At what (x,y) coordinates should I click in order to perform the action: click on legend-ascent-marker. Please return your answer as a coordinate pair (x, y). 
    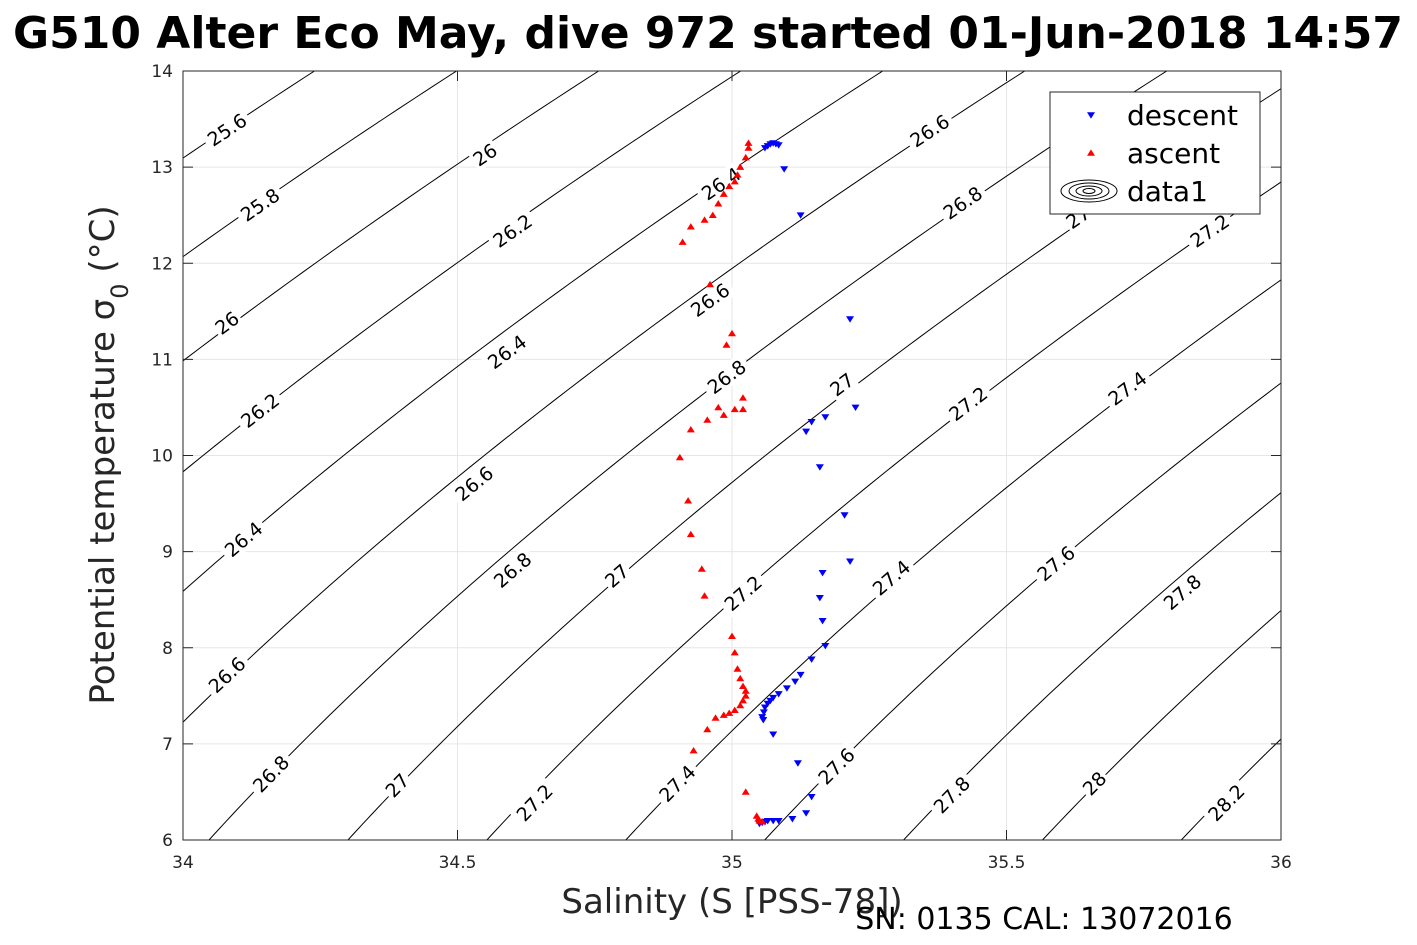
    Looking at the image, I should click on (1091, 152).